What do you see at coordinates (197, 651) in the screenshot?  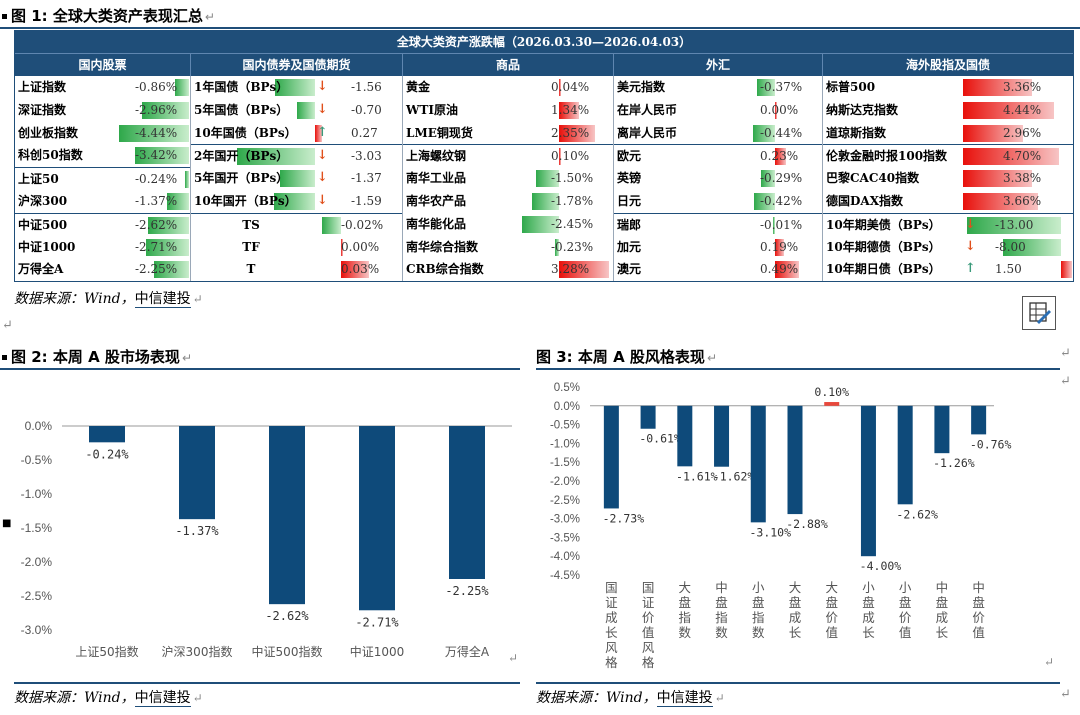 I see `category-label: 沪深300指数` at bounding box center [197, 651].